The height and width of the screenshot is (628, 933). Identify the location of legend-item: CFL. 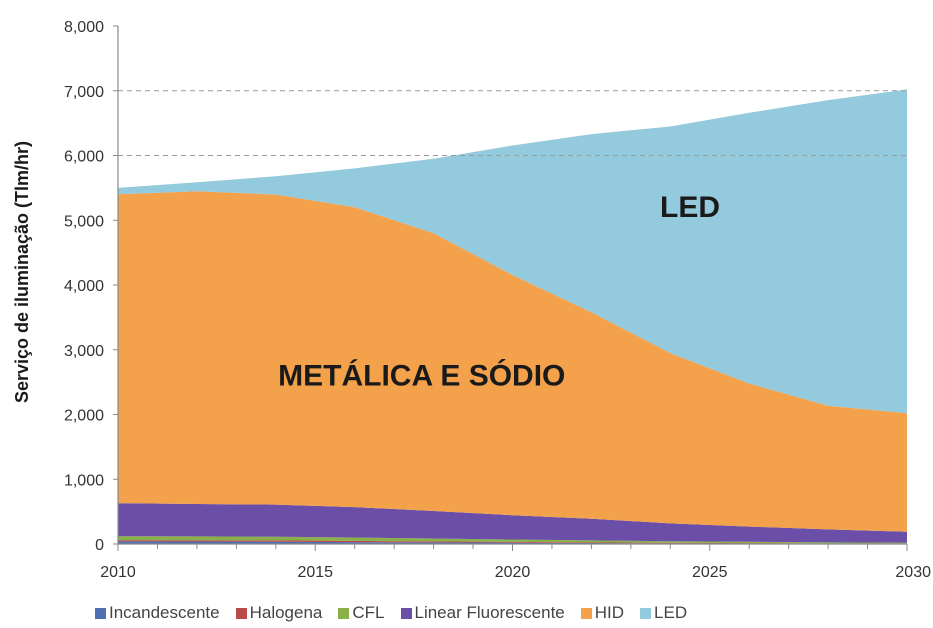
(361, 613).